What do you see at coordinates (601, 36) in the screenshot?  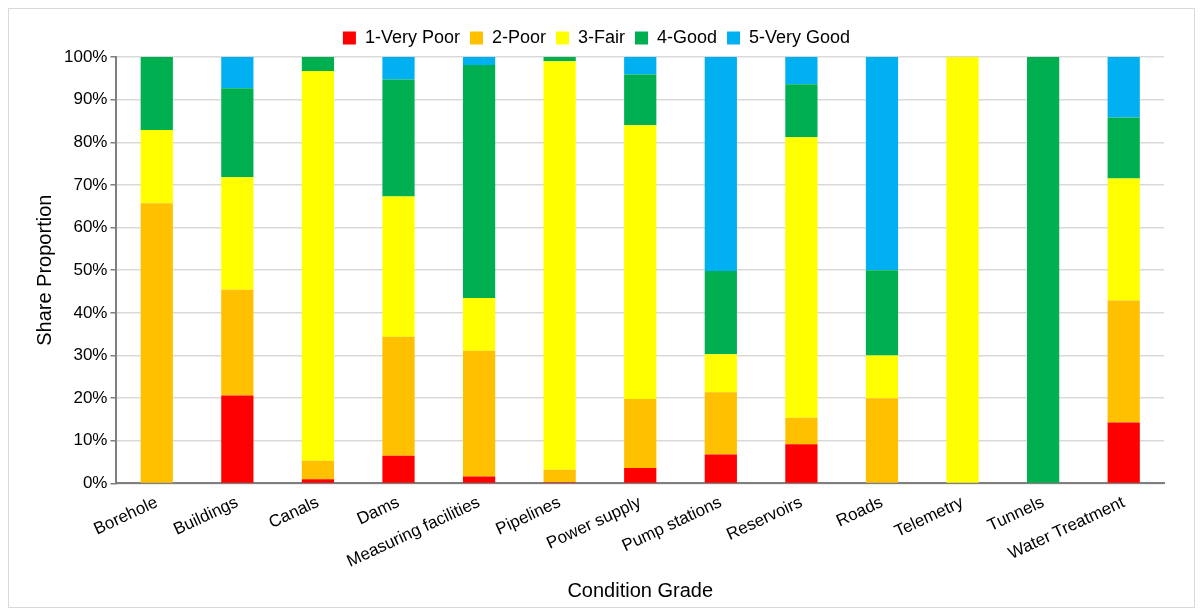 I see `legend-label: 3-Fair` at bounding box center [601, 36].